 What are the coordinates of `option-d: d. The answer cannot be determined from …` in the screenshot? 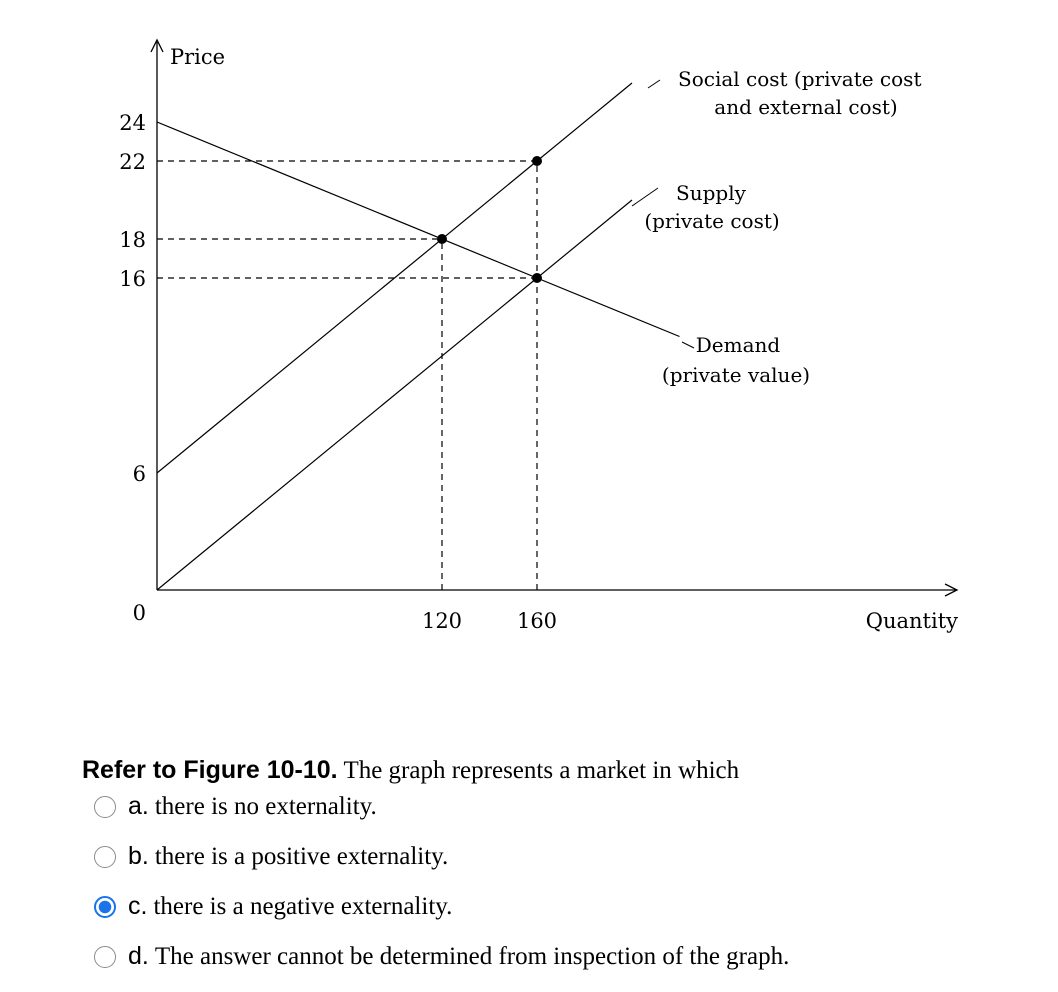 It's located at (441, 956).